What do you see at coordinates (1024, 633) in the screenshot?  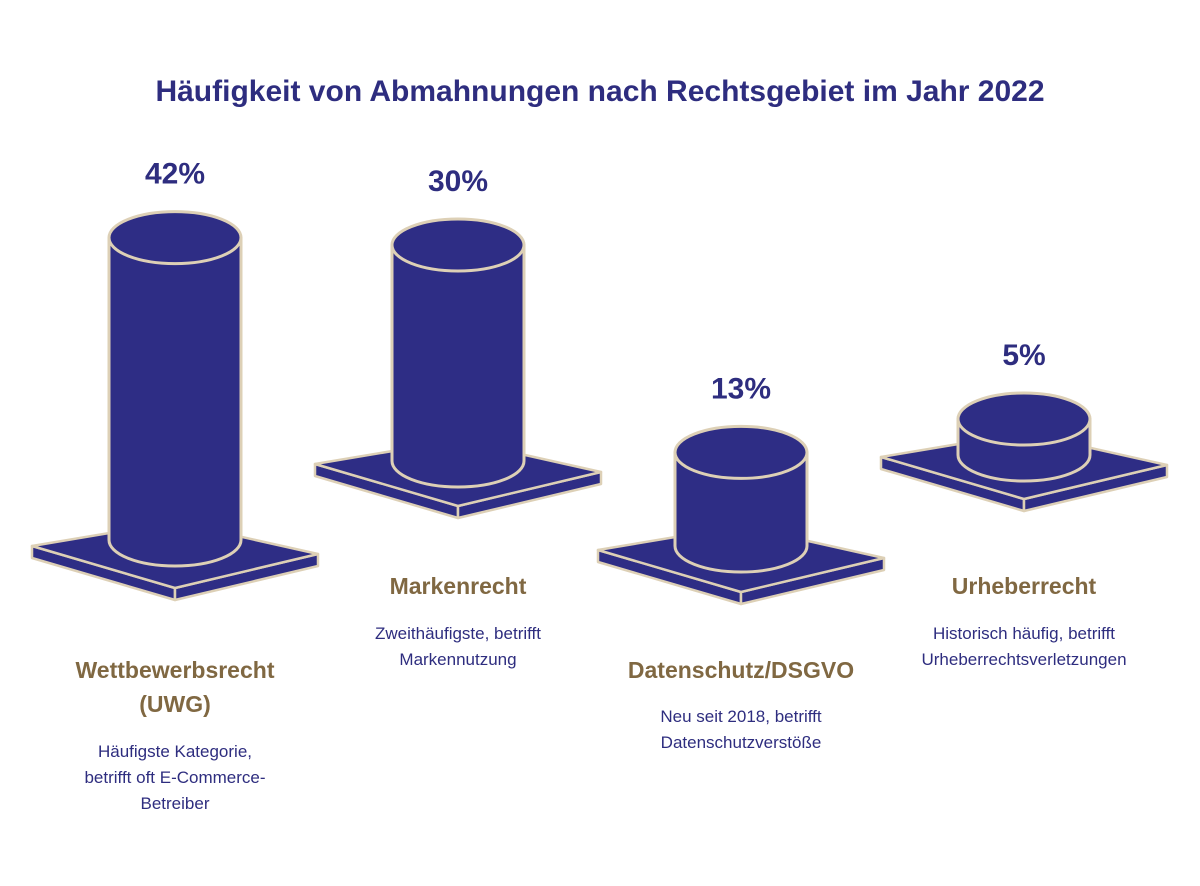 I see `category-description: Historisch häufig, betrifft` at bounding box center [1024, 633].